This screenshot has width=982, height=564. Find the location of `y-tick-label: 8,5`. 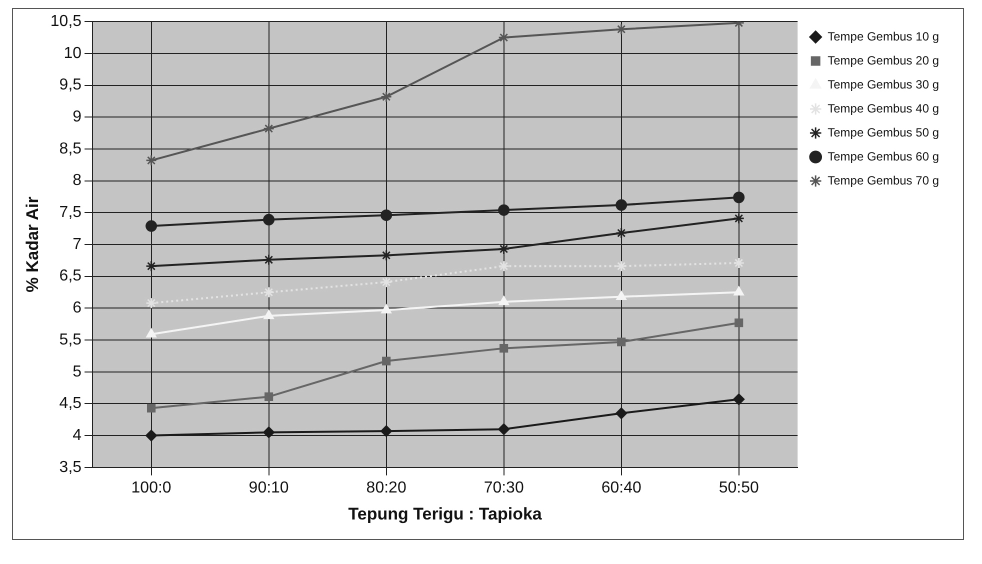

y-tick-label: 8,5 is located at coordinates (70, 149).